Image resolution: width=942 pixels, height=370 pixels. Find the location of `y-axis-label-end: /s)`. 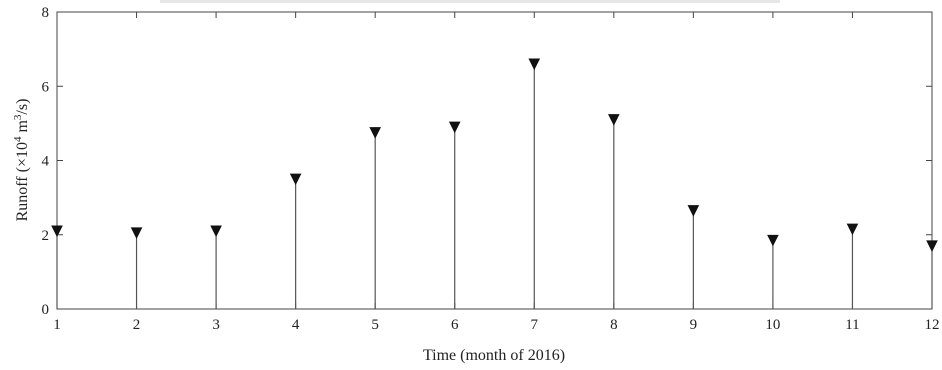

y-axis-label-end: /s) is located at coordinates (22, 107).